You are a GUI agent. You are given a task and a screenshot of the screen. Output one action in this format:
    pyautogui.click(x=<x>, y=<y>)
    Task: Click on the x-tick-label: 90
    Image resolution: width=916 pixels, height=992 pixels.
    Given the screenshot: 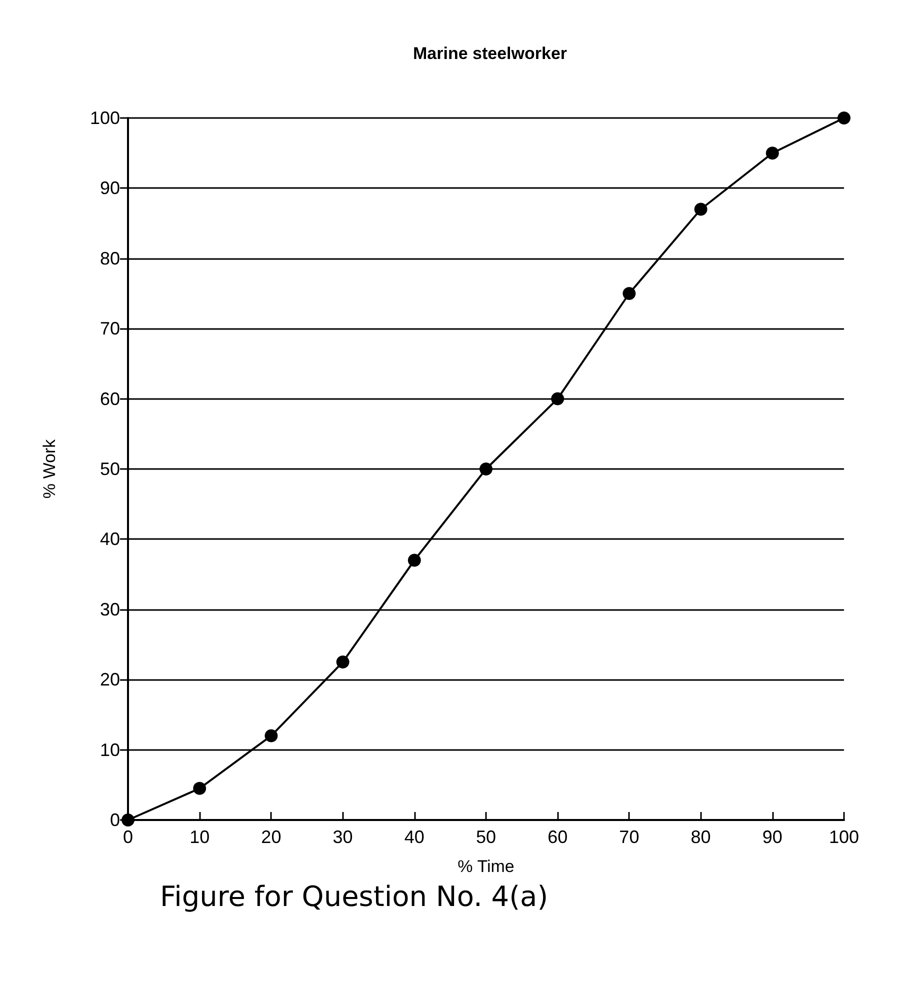 What is the action you would take?
    pyautogui.click(x=772, y=837)
    